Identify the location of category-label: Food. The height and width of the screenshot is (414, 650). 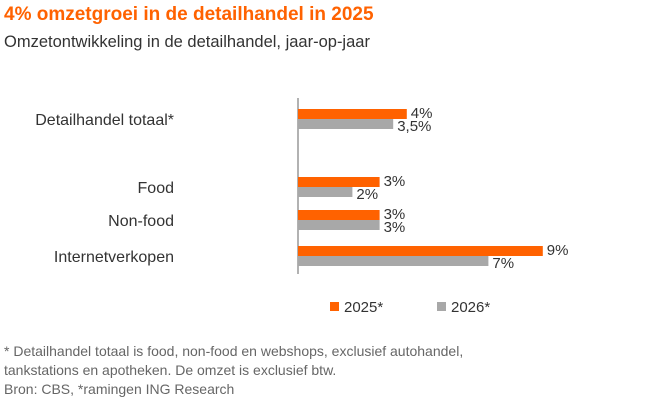
(156, 188).